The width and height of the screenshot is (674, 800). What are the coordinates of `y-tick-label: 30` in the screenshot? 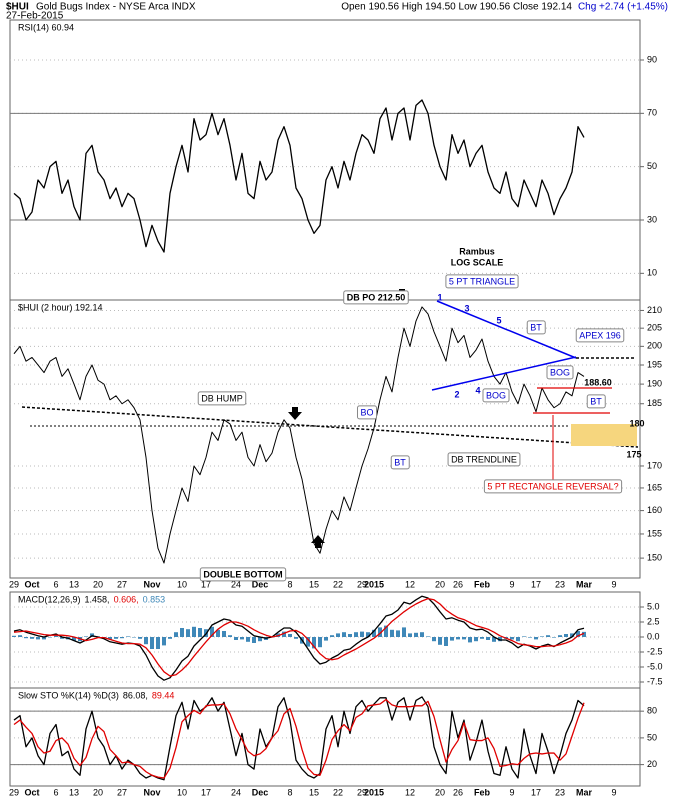 It's located at (652, 219).